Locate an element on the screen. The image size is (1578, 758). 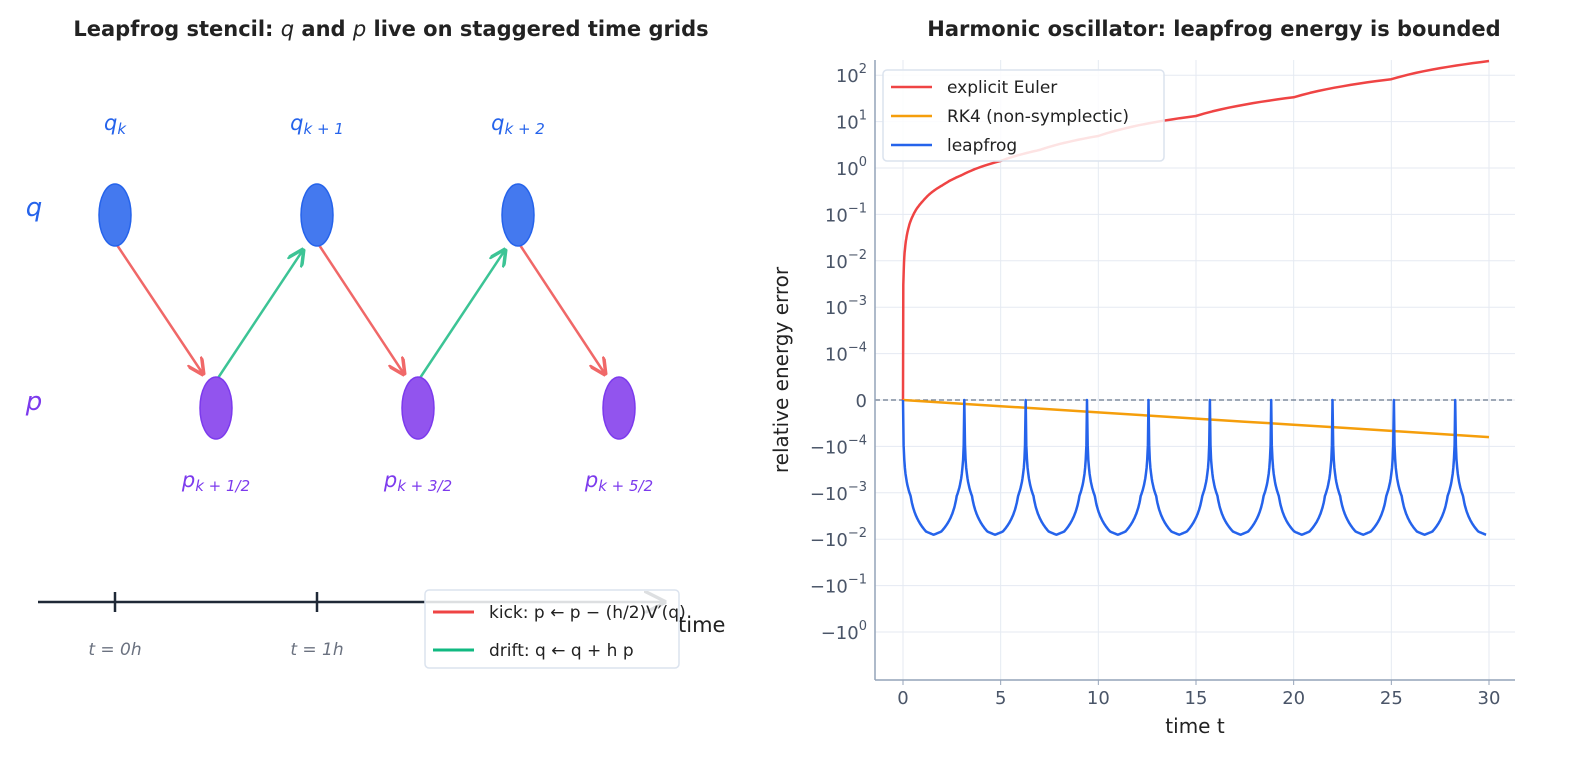
legend-label-kick: kick: p ← p − (h/2)V′(q) is located at coordinates (587, 613).